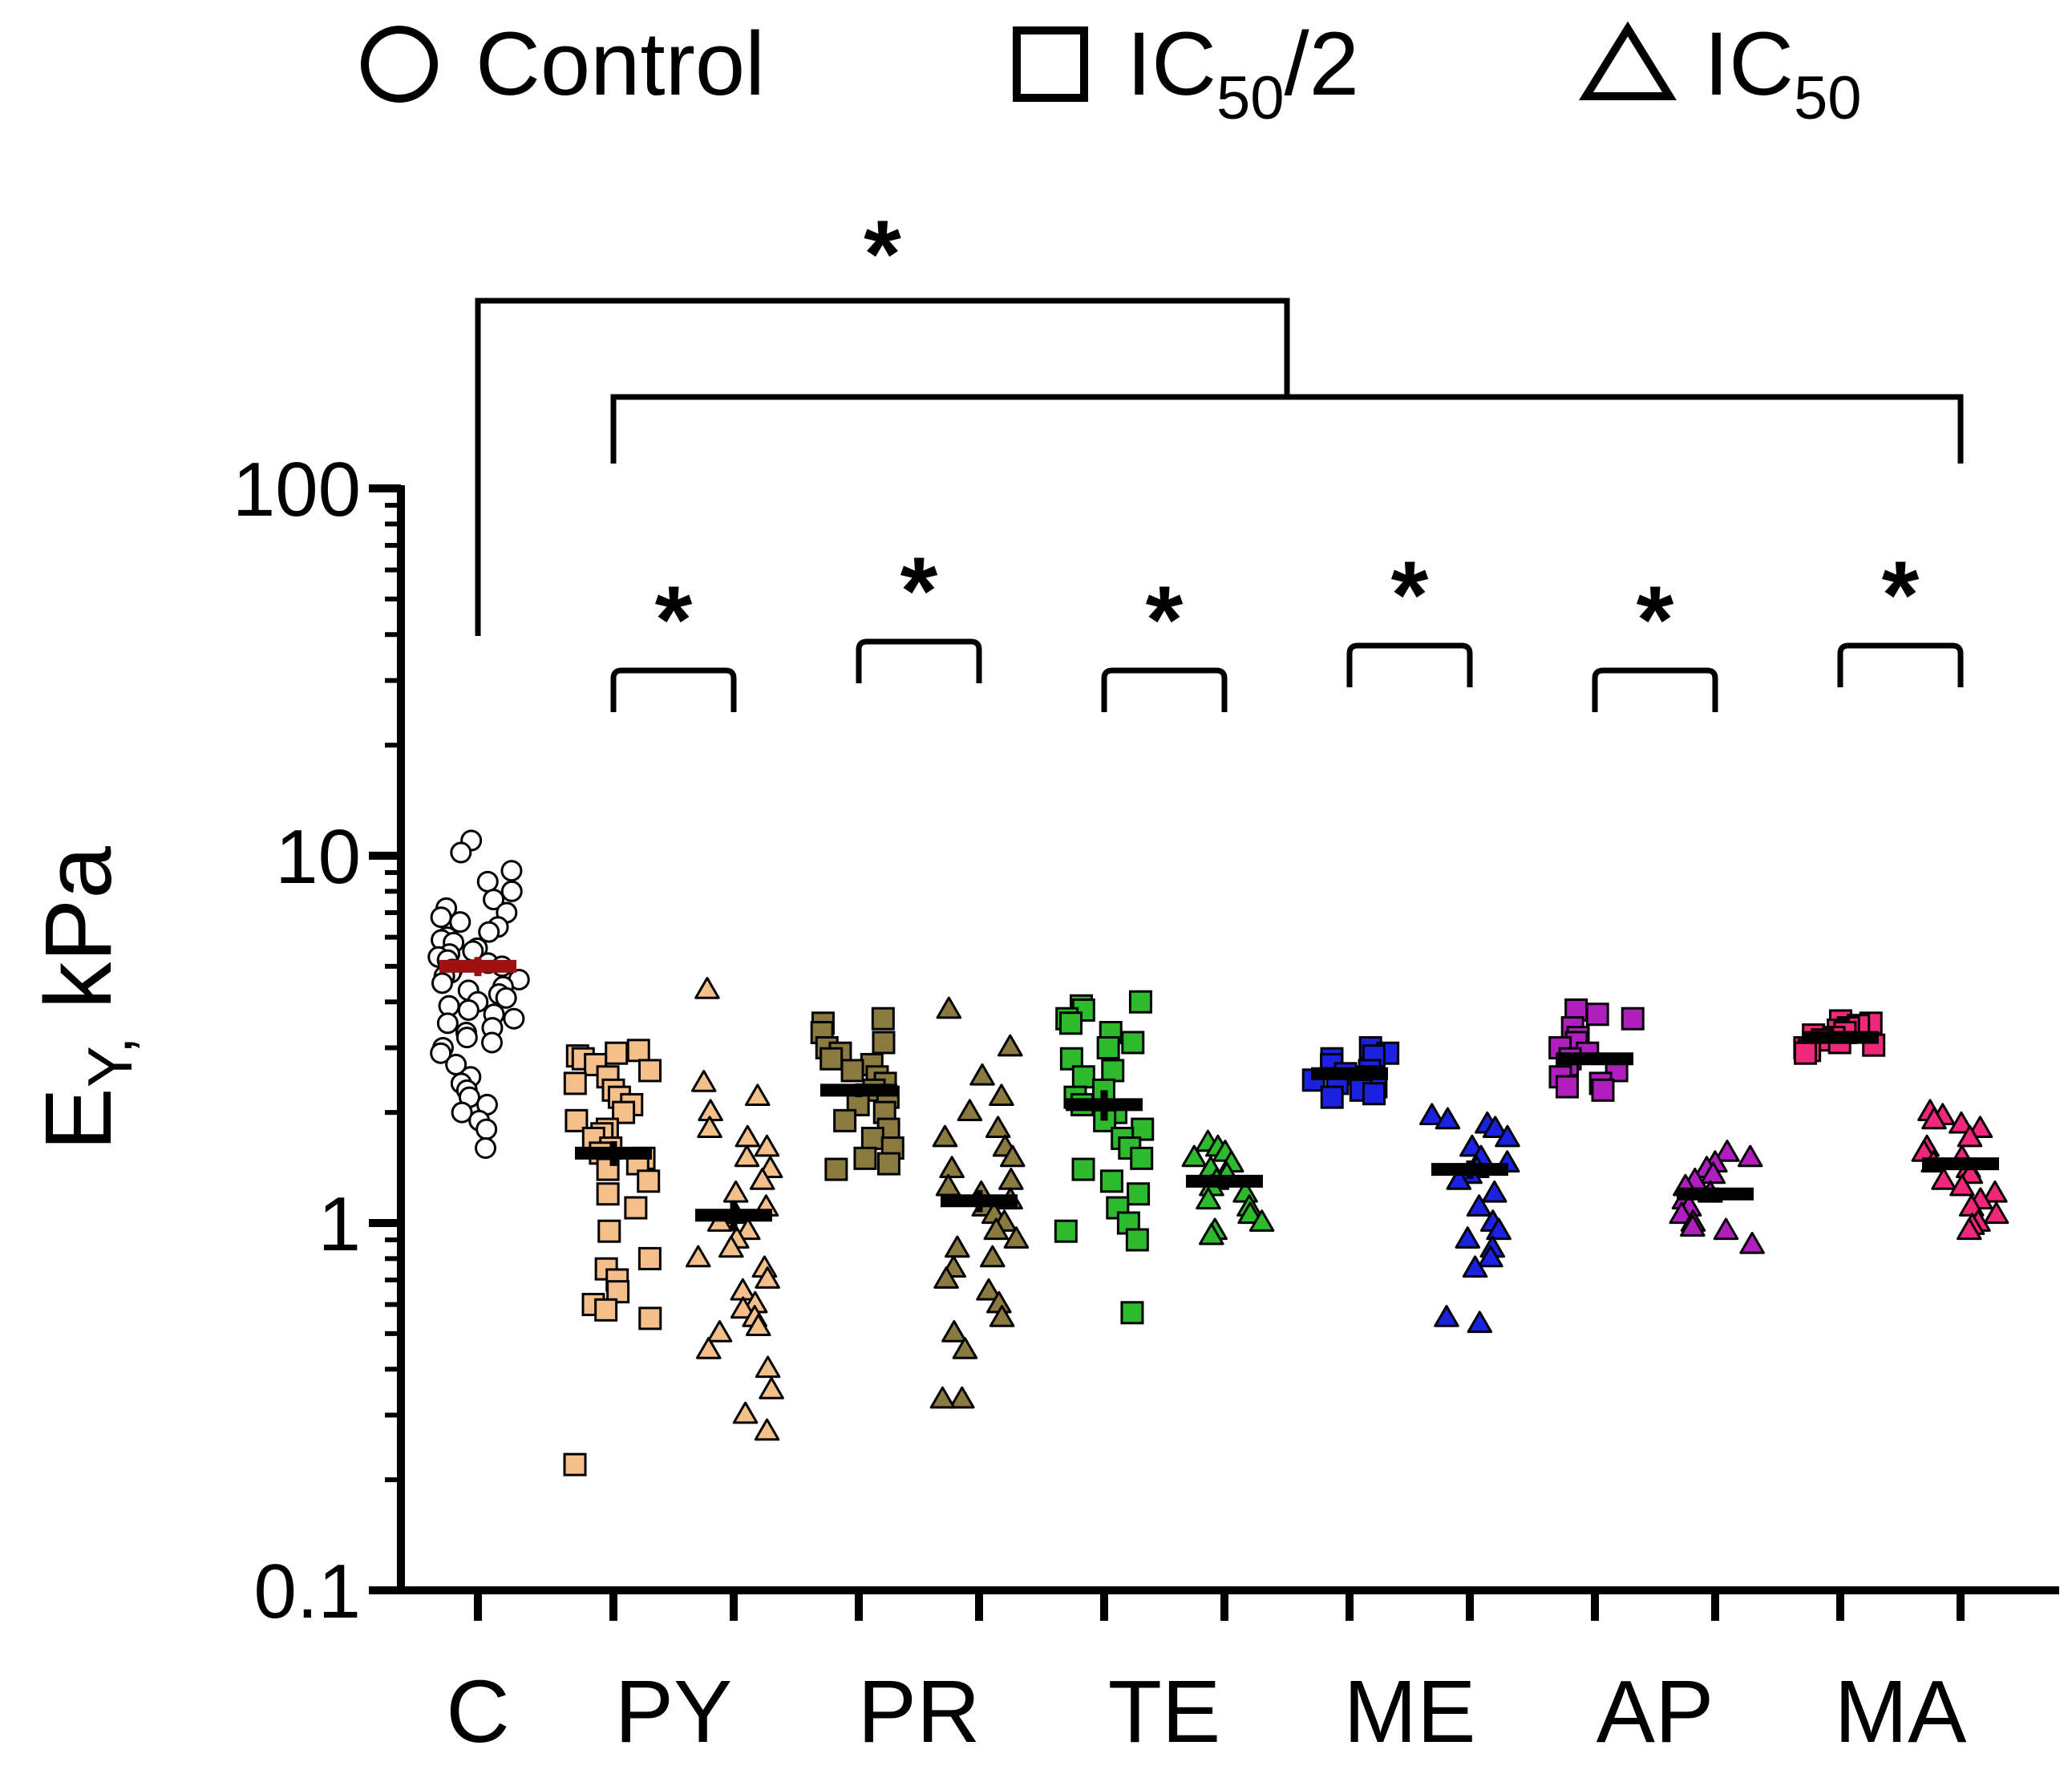 This screenshot has height=1778, width=2072. Describe the element at coordinates (1901, 595) in the screenshot. I see `significance-star-ma: *` at that location.